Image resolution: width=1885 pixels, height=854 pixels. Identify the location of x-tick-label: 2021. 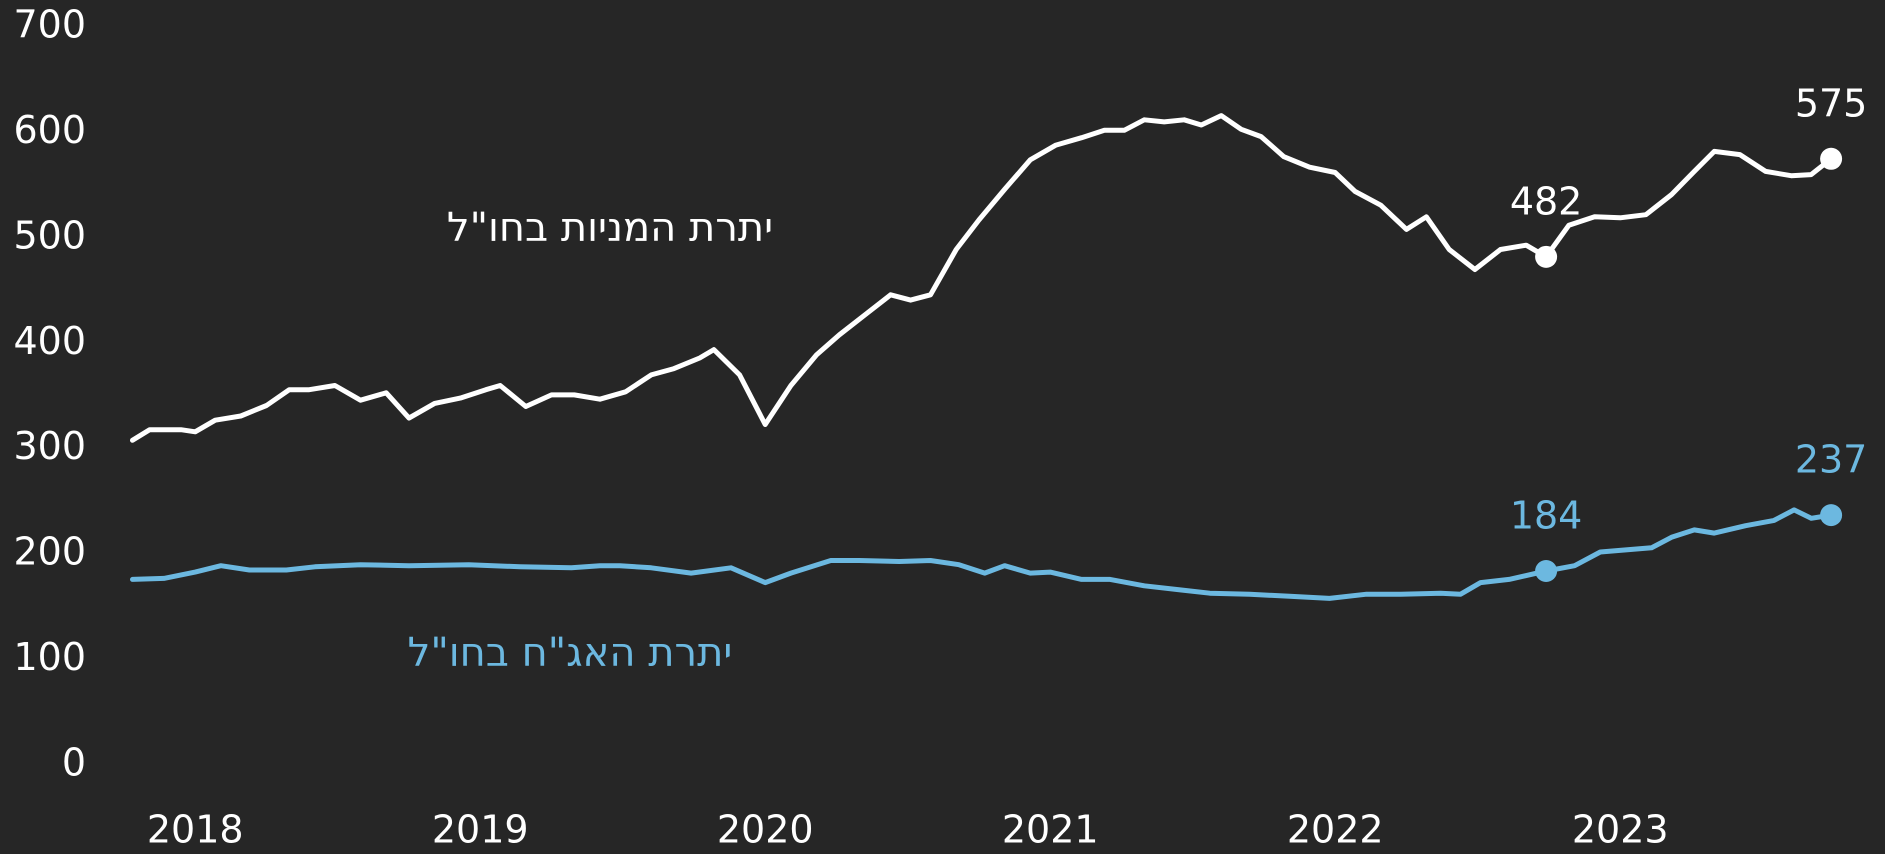
(1050, 830).